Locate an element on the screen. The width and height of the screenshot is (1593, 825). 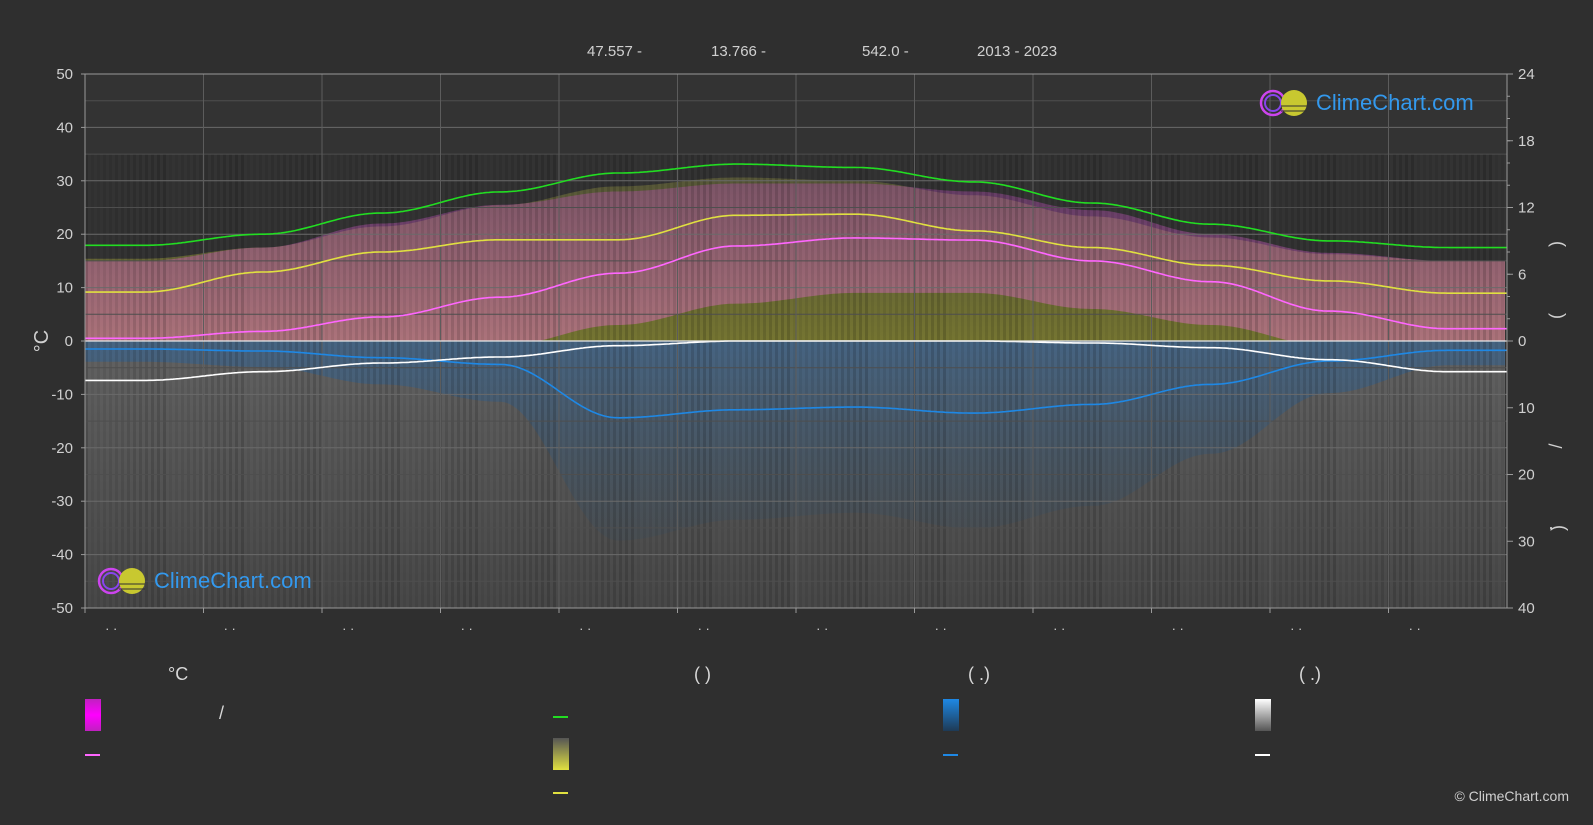
legend-swatch-sunshine-range is located at coordinates (561, 754).